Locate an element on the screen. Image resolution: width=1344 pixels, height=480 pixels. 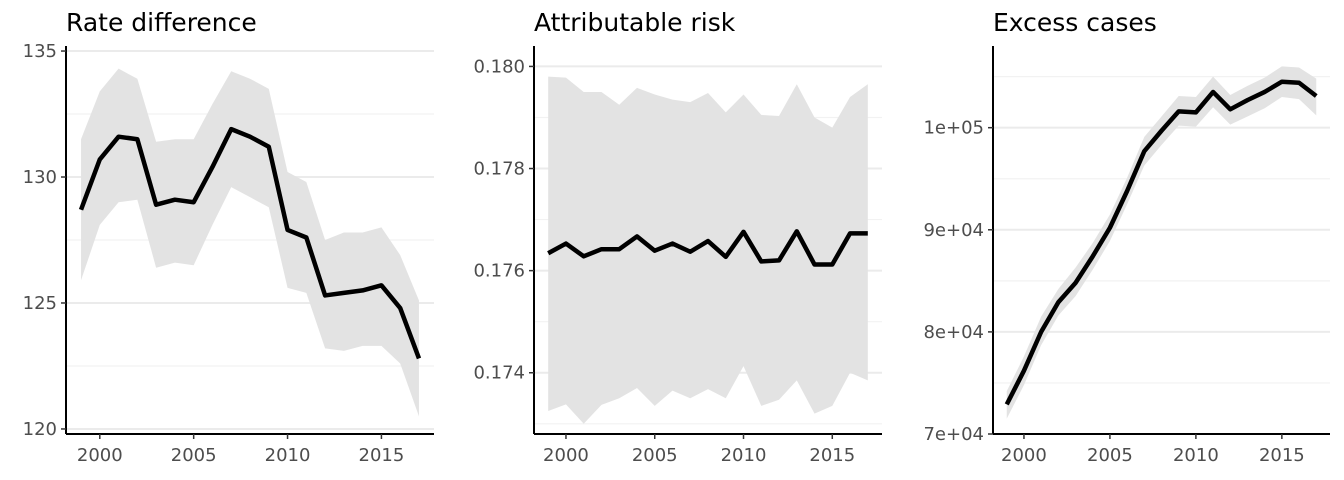
y-tick-label: 9e+04 is located at coordinates (953, 230).